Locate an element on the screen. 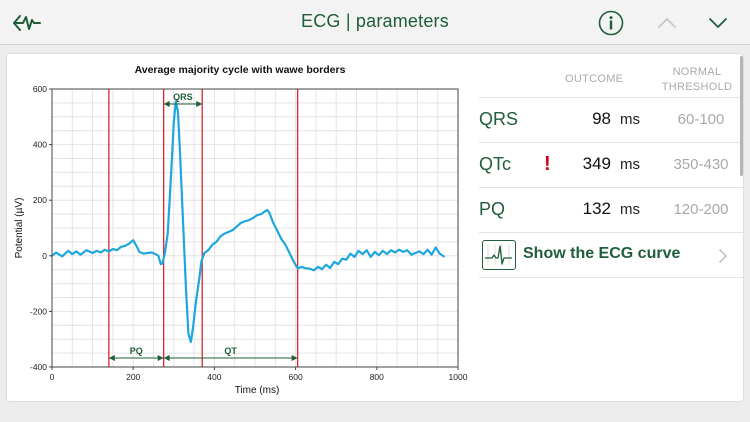 Image resolution: width=750 pixels, height=422 pixels. y-tick-label: 0 is located at coordinates (44, 256).